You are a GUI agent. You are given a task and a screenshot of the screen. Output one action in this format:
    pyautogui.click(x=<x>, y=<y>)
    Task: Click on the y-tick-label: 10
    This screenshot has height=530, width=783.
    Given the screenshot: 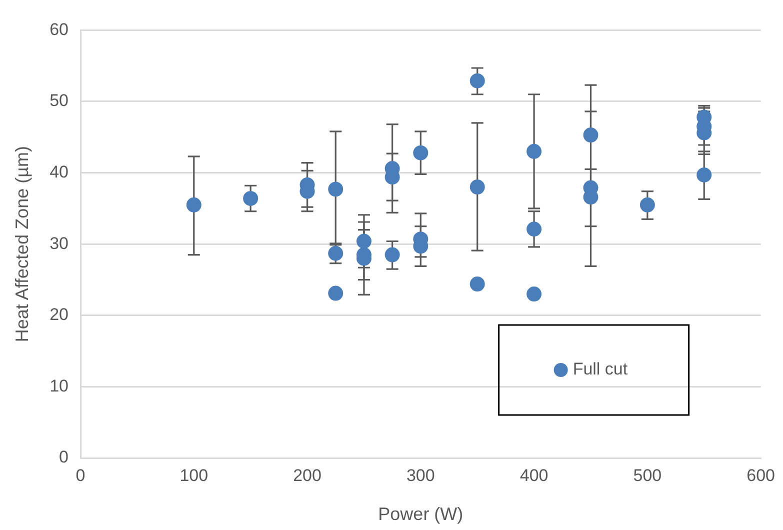 What is the action you would take?
    pyautogui.click(x=59, y=386)
    